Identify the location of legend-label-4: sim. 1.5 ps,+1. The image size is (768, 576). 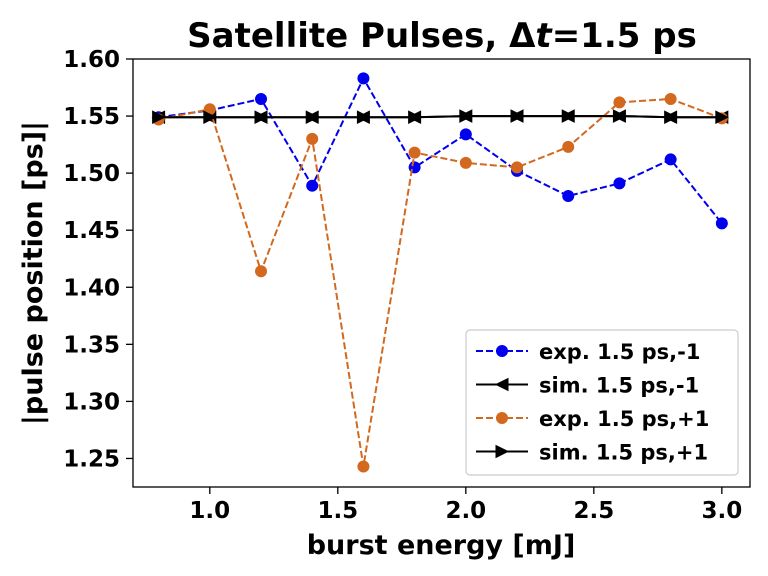
(623, 453).